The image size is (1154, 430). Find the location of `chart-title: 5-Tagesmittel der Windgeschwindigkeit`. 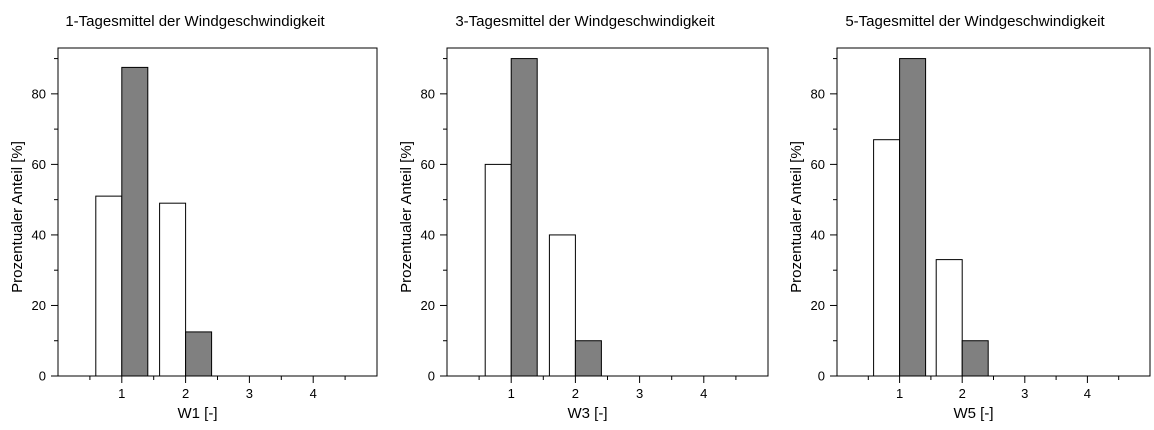

chart-title: 5-Tagesmittel der Windgeschwindigkeit is located at coordinates (975, 21).